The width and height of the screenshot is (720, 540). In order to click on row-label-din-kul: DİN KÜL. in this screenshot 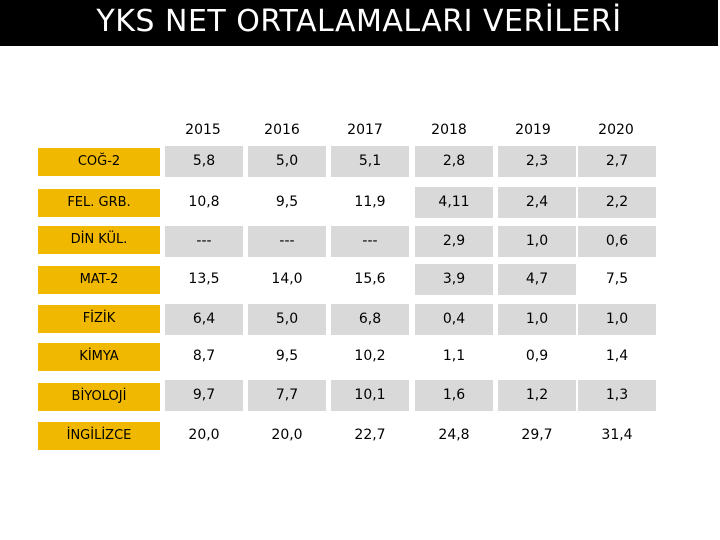, I will do `click(99, 240)`.